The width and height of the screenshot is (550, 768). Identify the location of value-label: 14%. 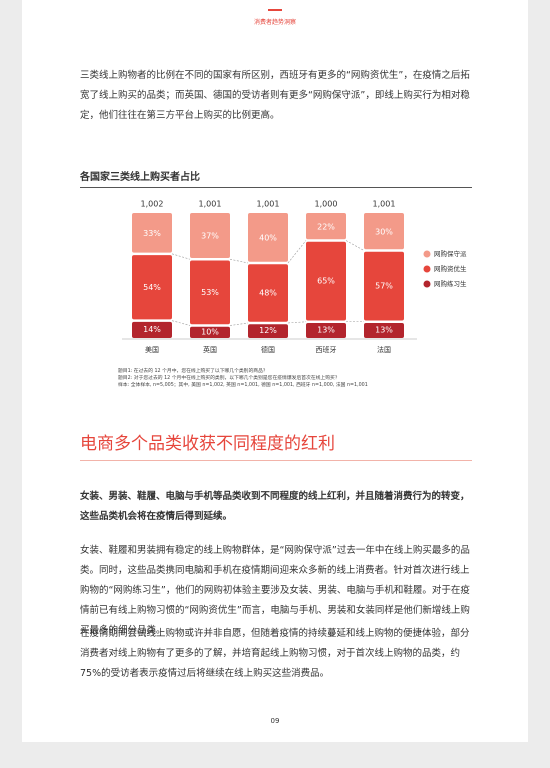
(152, 329).